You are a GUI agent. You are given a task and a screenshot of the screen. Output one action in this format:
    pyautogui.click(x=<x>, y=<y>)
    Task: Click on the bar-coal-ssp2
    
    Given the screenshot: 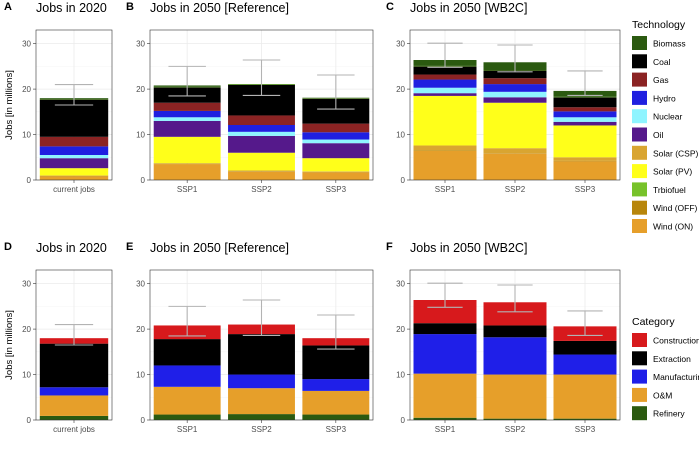 What is the action you would take?
    pyautogui.click(x=515, y=74)
    